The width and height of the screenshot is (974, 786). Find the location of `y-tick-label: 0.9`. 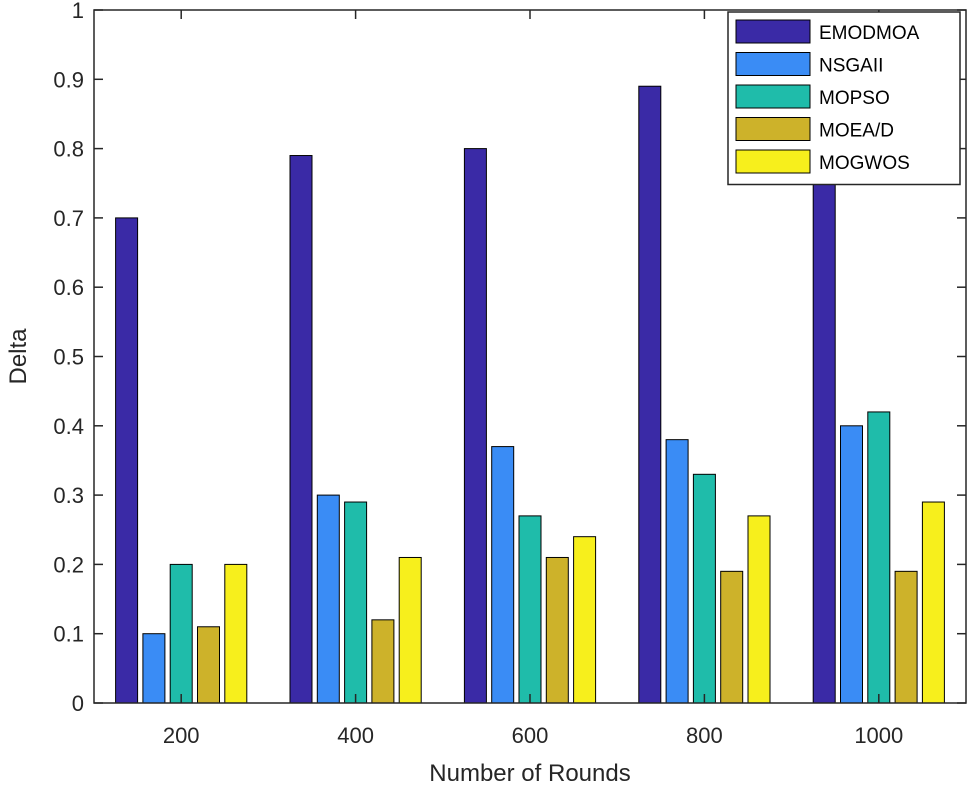

y-tick-label: 0.9 is located at coordinates (68, 79).